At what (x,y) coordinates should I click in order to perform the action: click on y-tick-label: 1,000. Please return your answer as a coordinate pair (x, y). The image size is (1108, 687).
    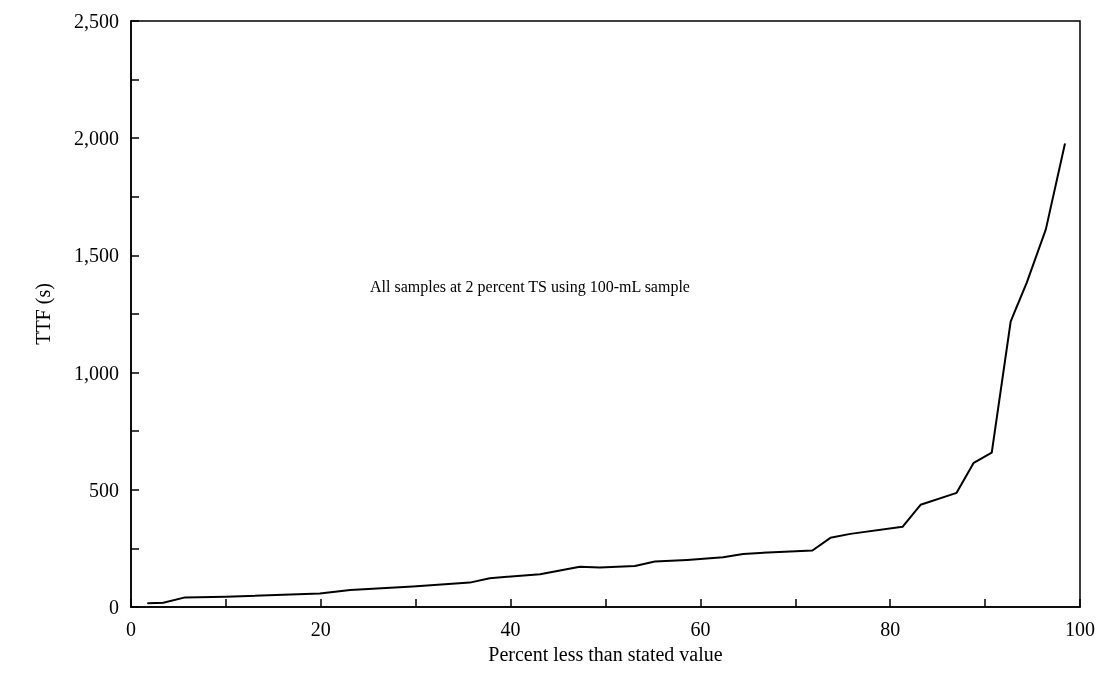
    Looking at the image, I should click on (96, 372).